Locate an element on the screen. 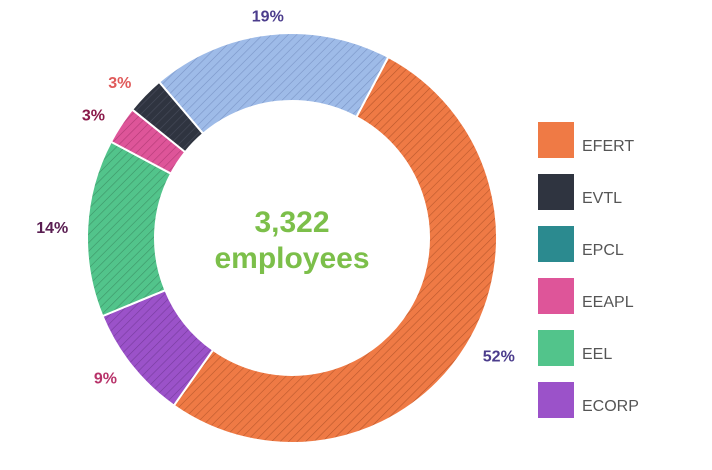 Image resolution: width=712 pixels, height=470 pixels. legend-item-evtl: EVTL is located at coordinates (580, 192).